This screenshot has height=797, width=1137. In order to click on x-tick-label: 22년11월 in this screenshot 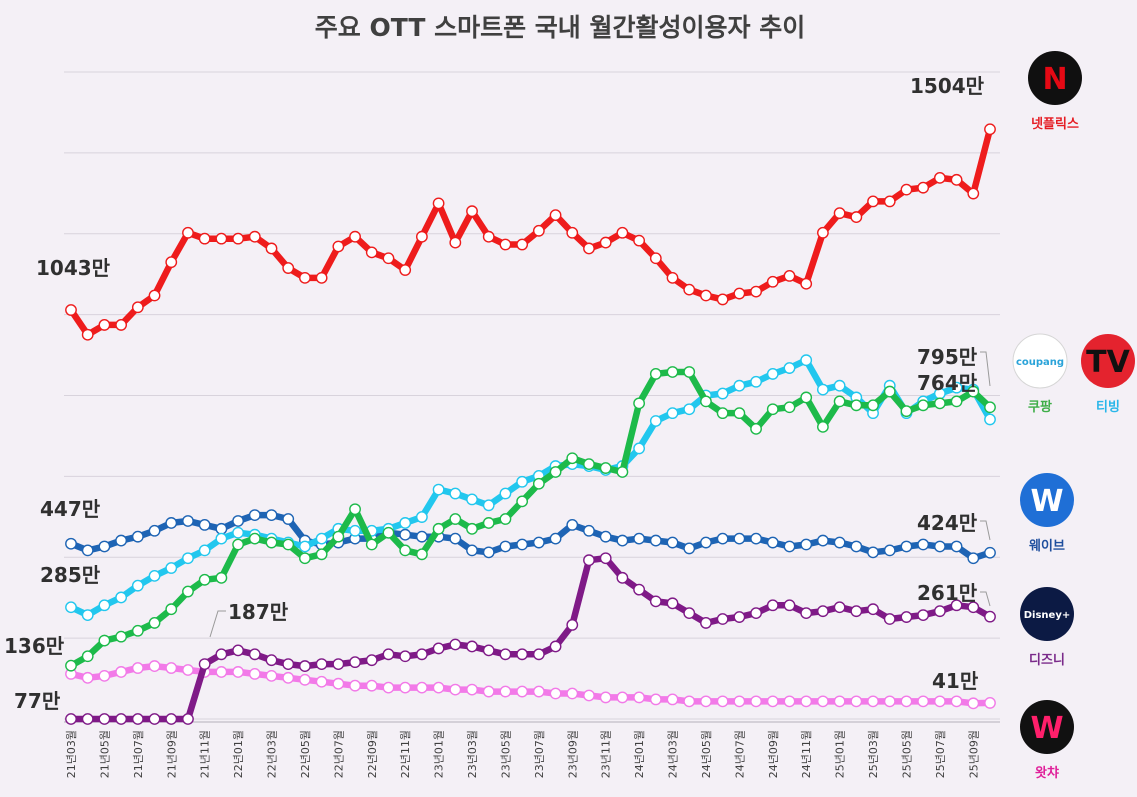, I will do `click(405, 754)`.